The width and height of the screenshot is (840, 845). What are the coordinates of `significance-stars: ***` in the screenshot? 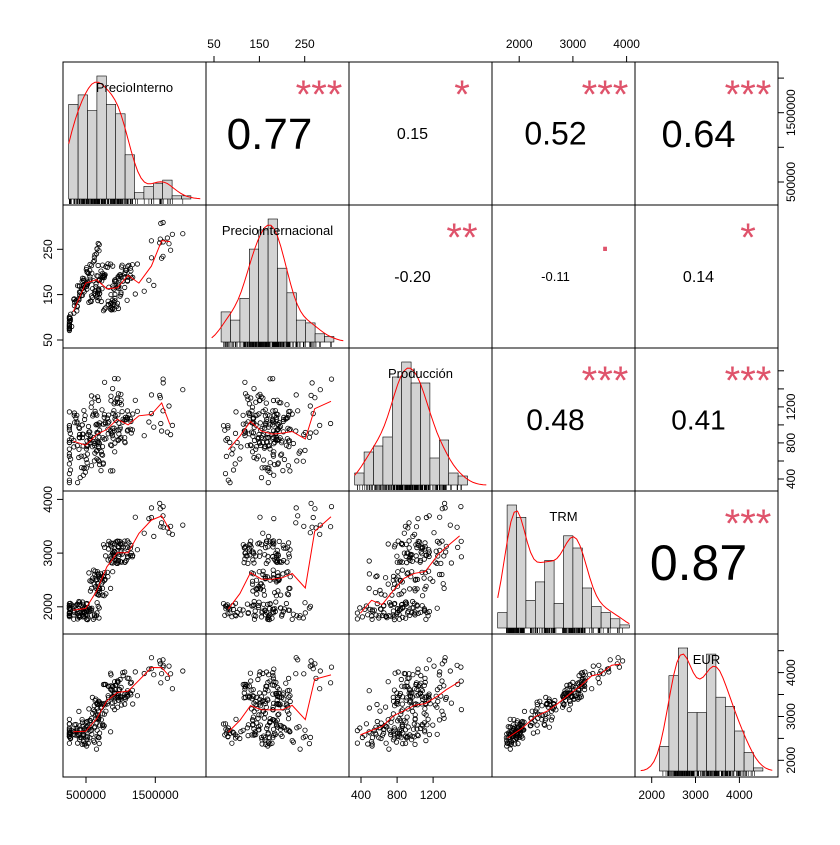 It's located at (748, 524).